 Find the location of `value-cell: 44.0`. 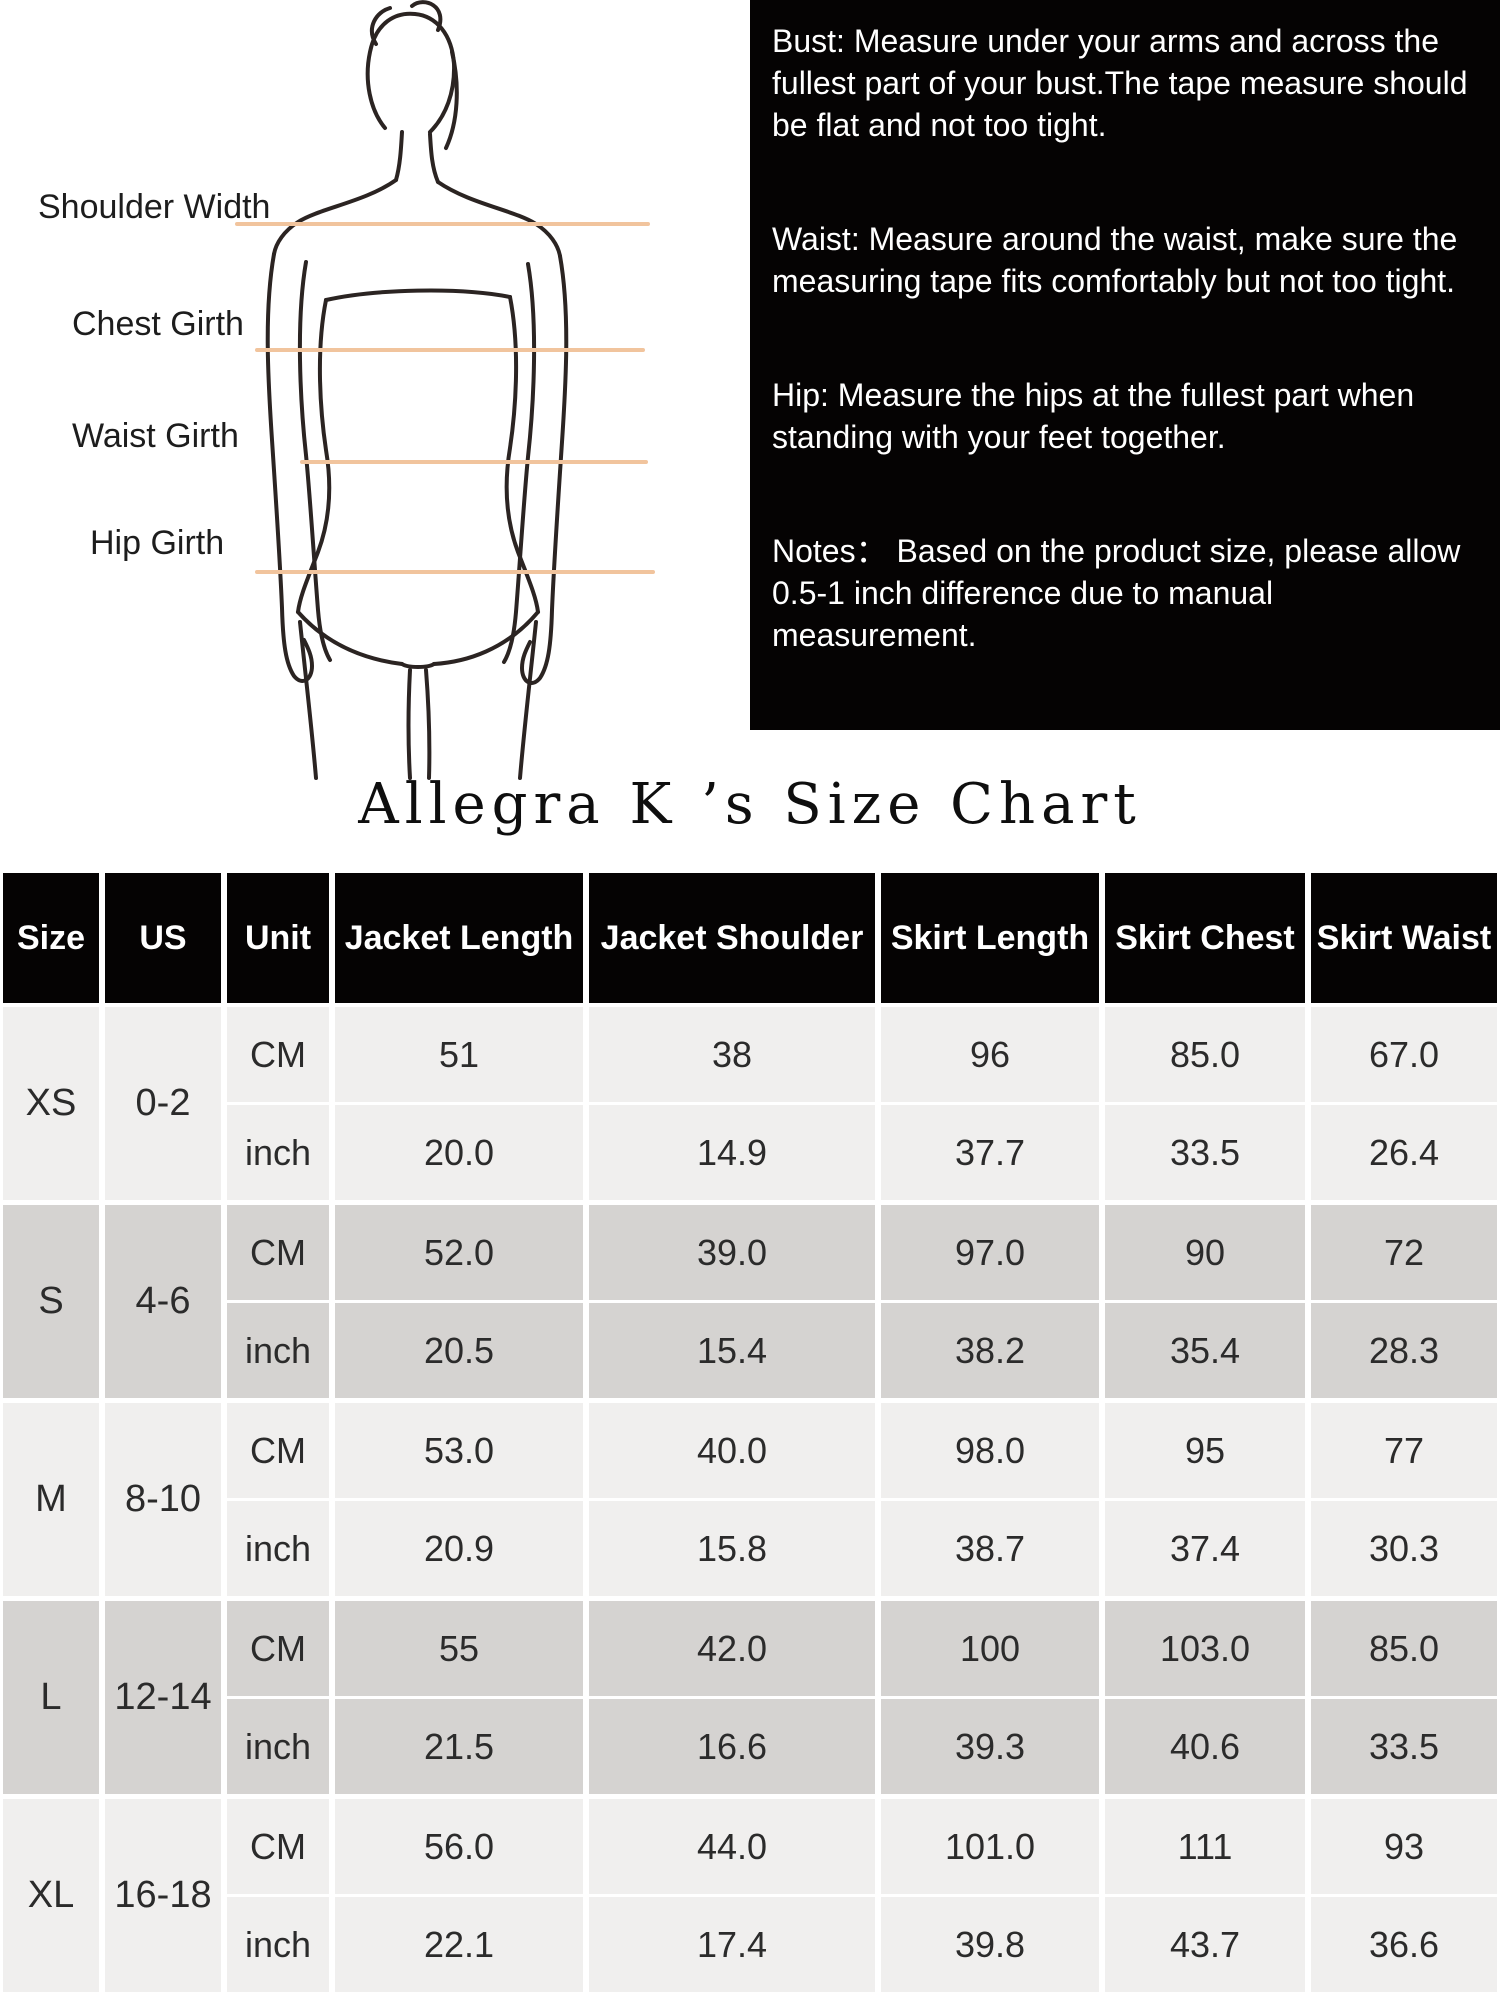

value-cell: 44.0 is located at coordinates (732, 1846).